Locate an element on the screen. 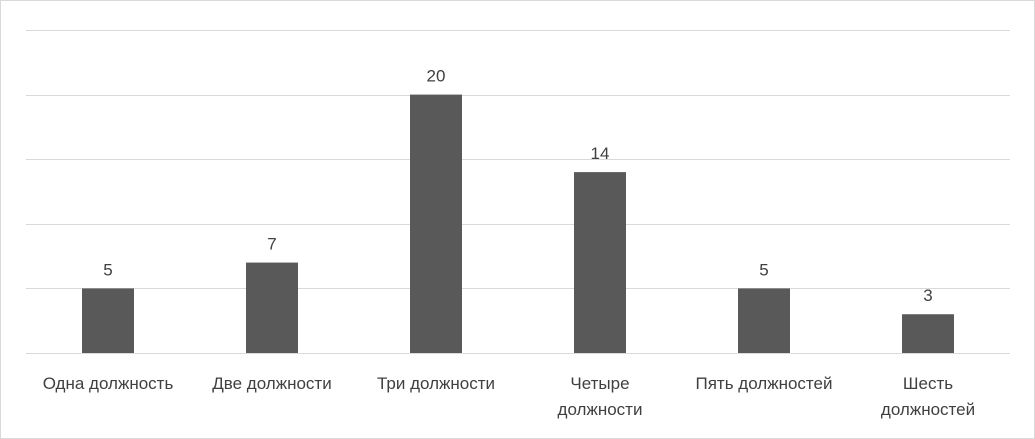 The image size is (1035, 439). x-tick-label: Две должности is located at coordinates (271, 383).